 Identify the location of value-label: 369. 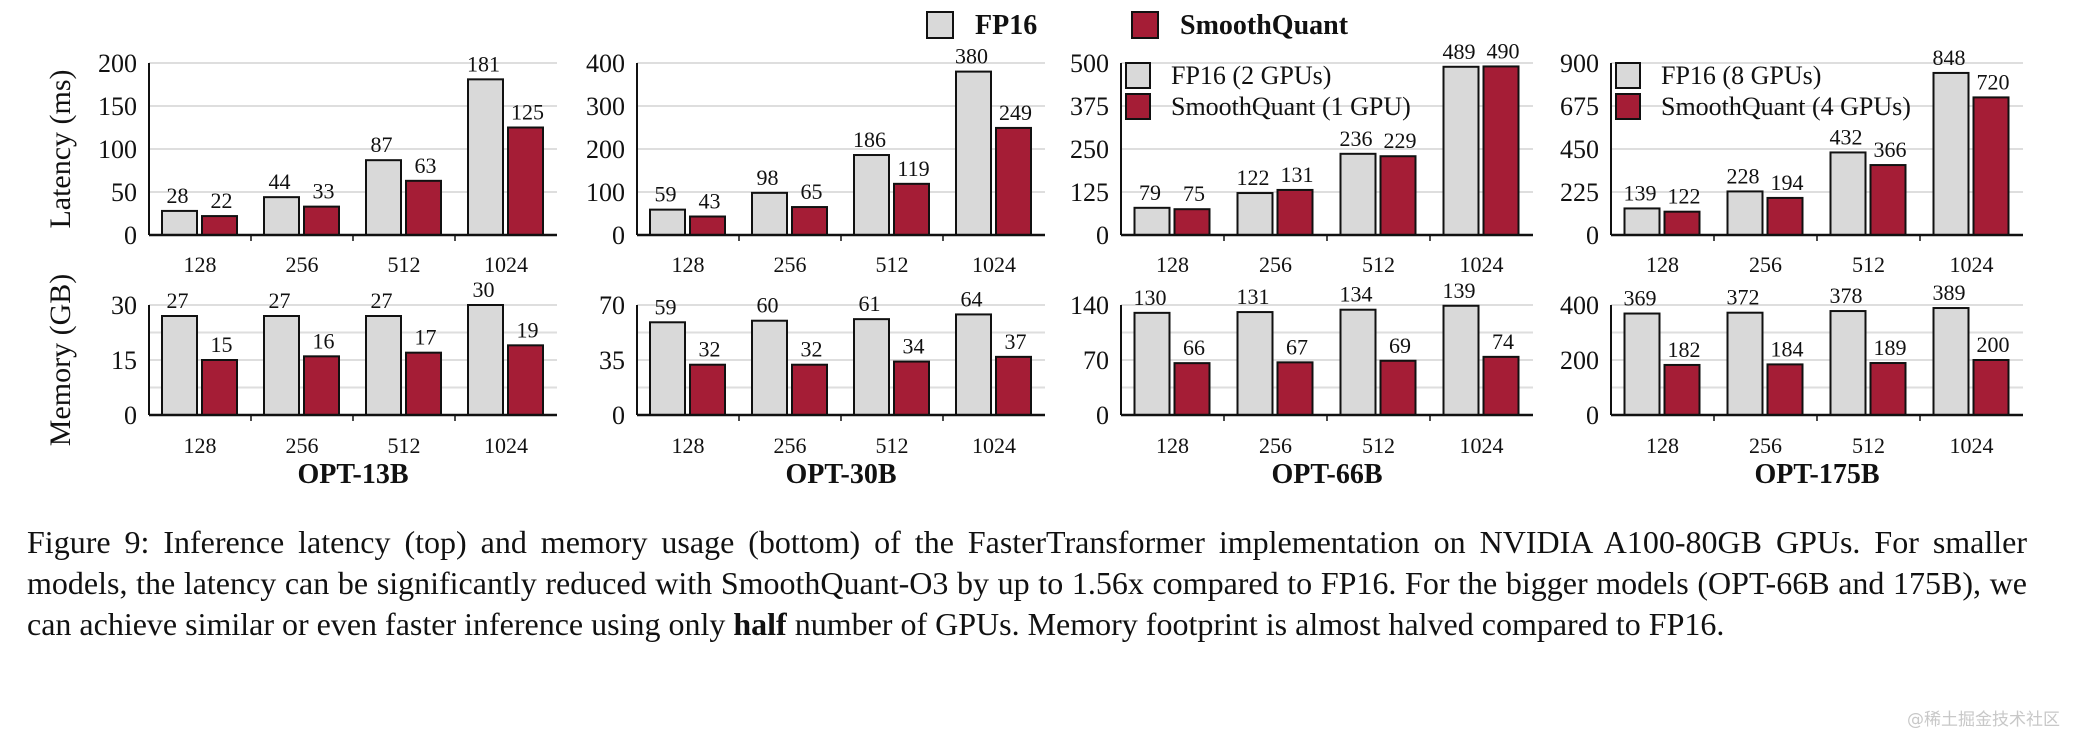
(1640, 298).